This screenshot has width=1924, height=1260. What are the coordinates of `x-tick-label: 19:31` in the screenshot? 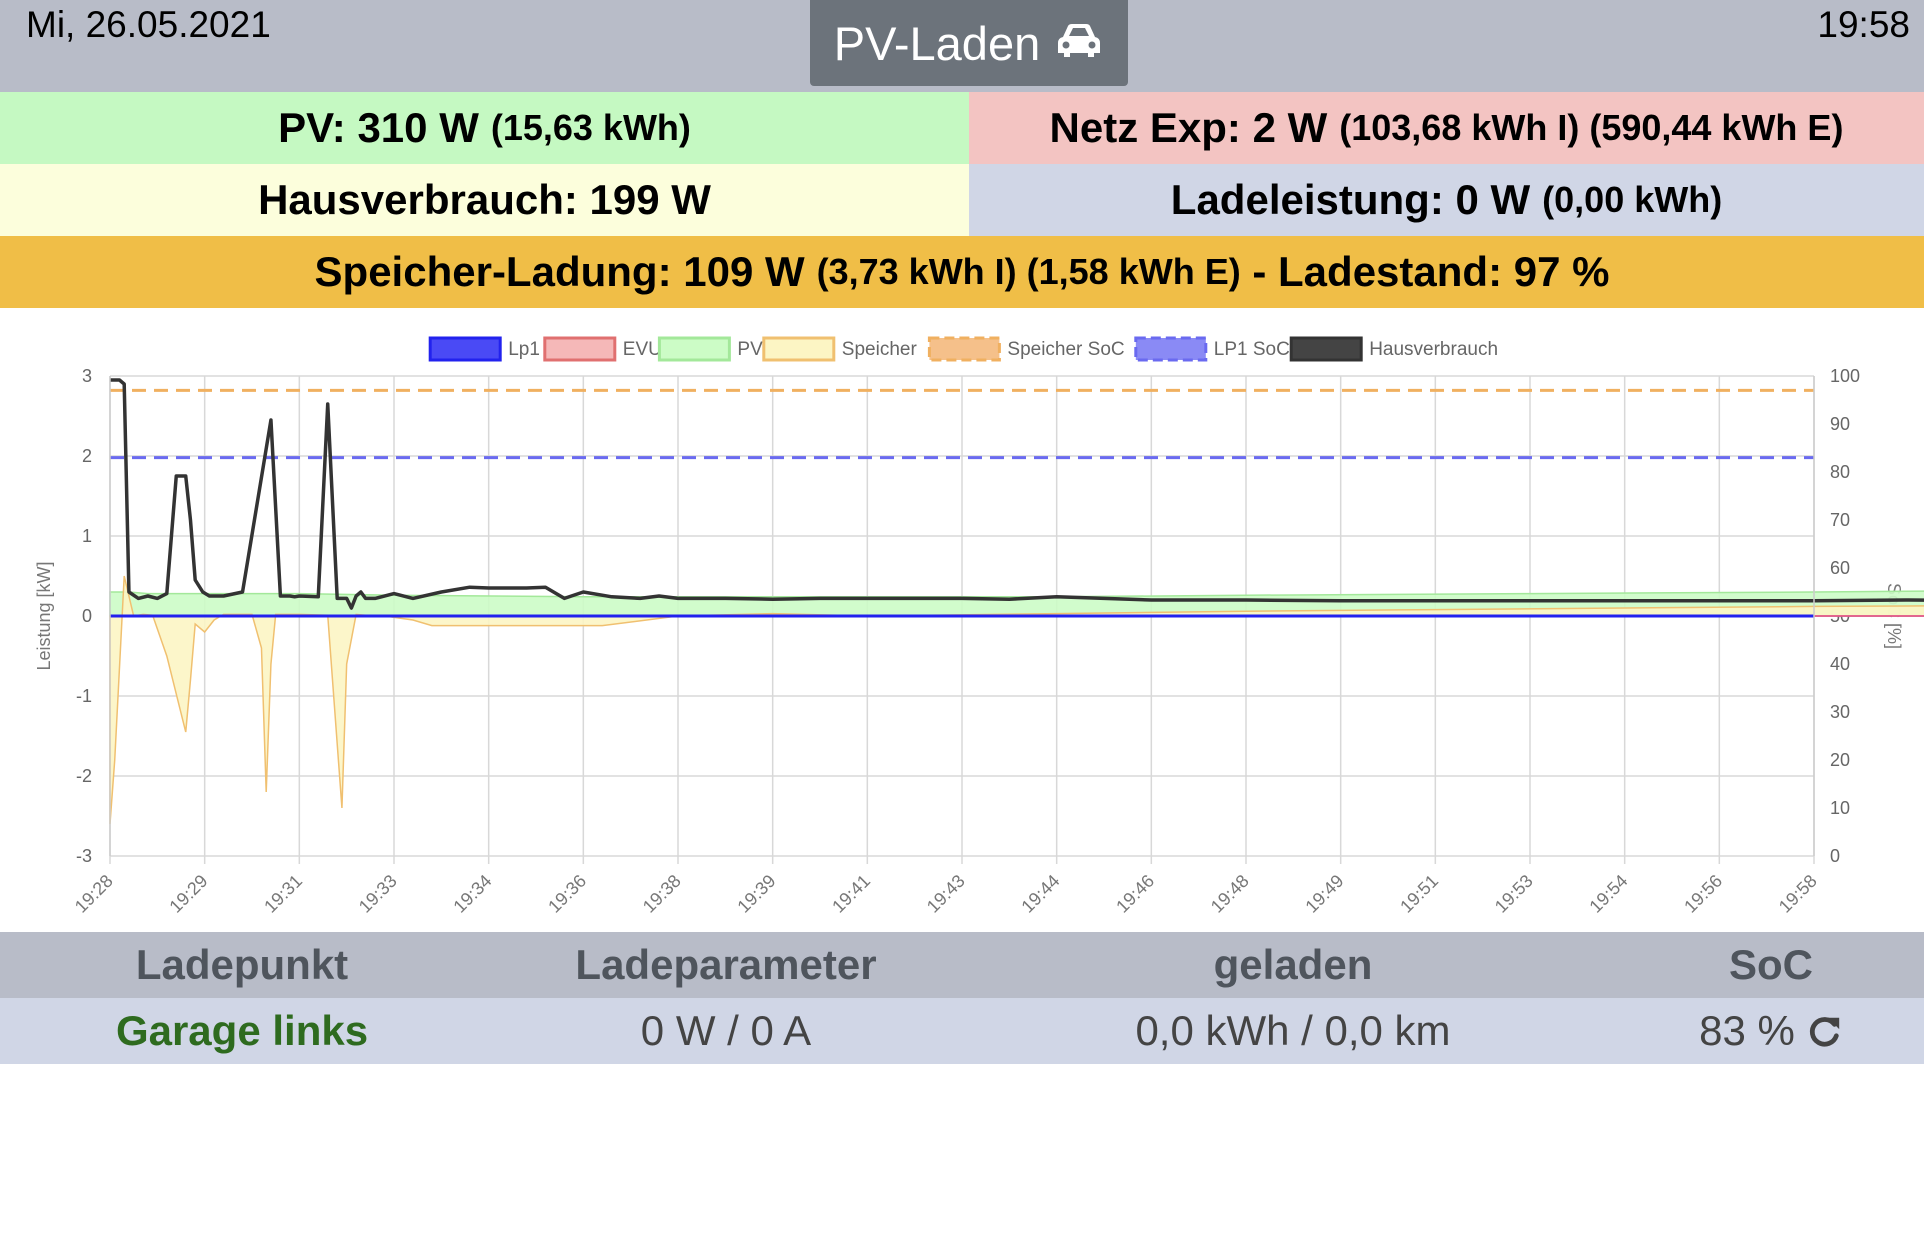 It's located at (283, 894).